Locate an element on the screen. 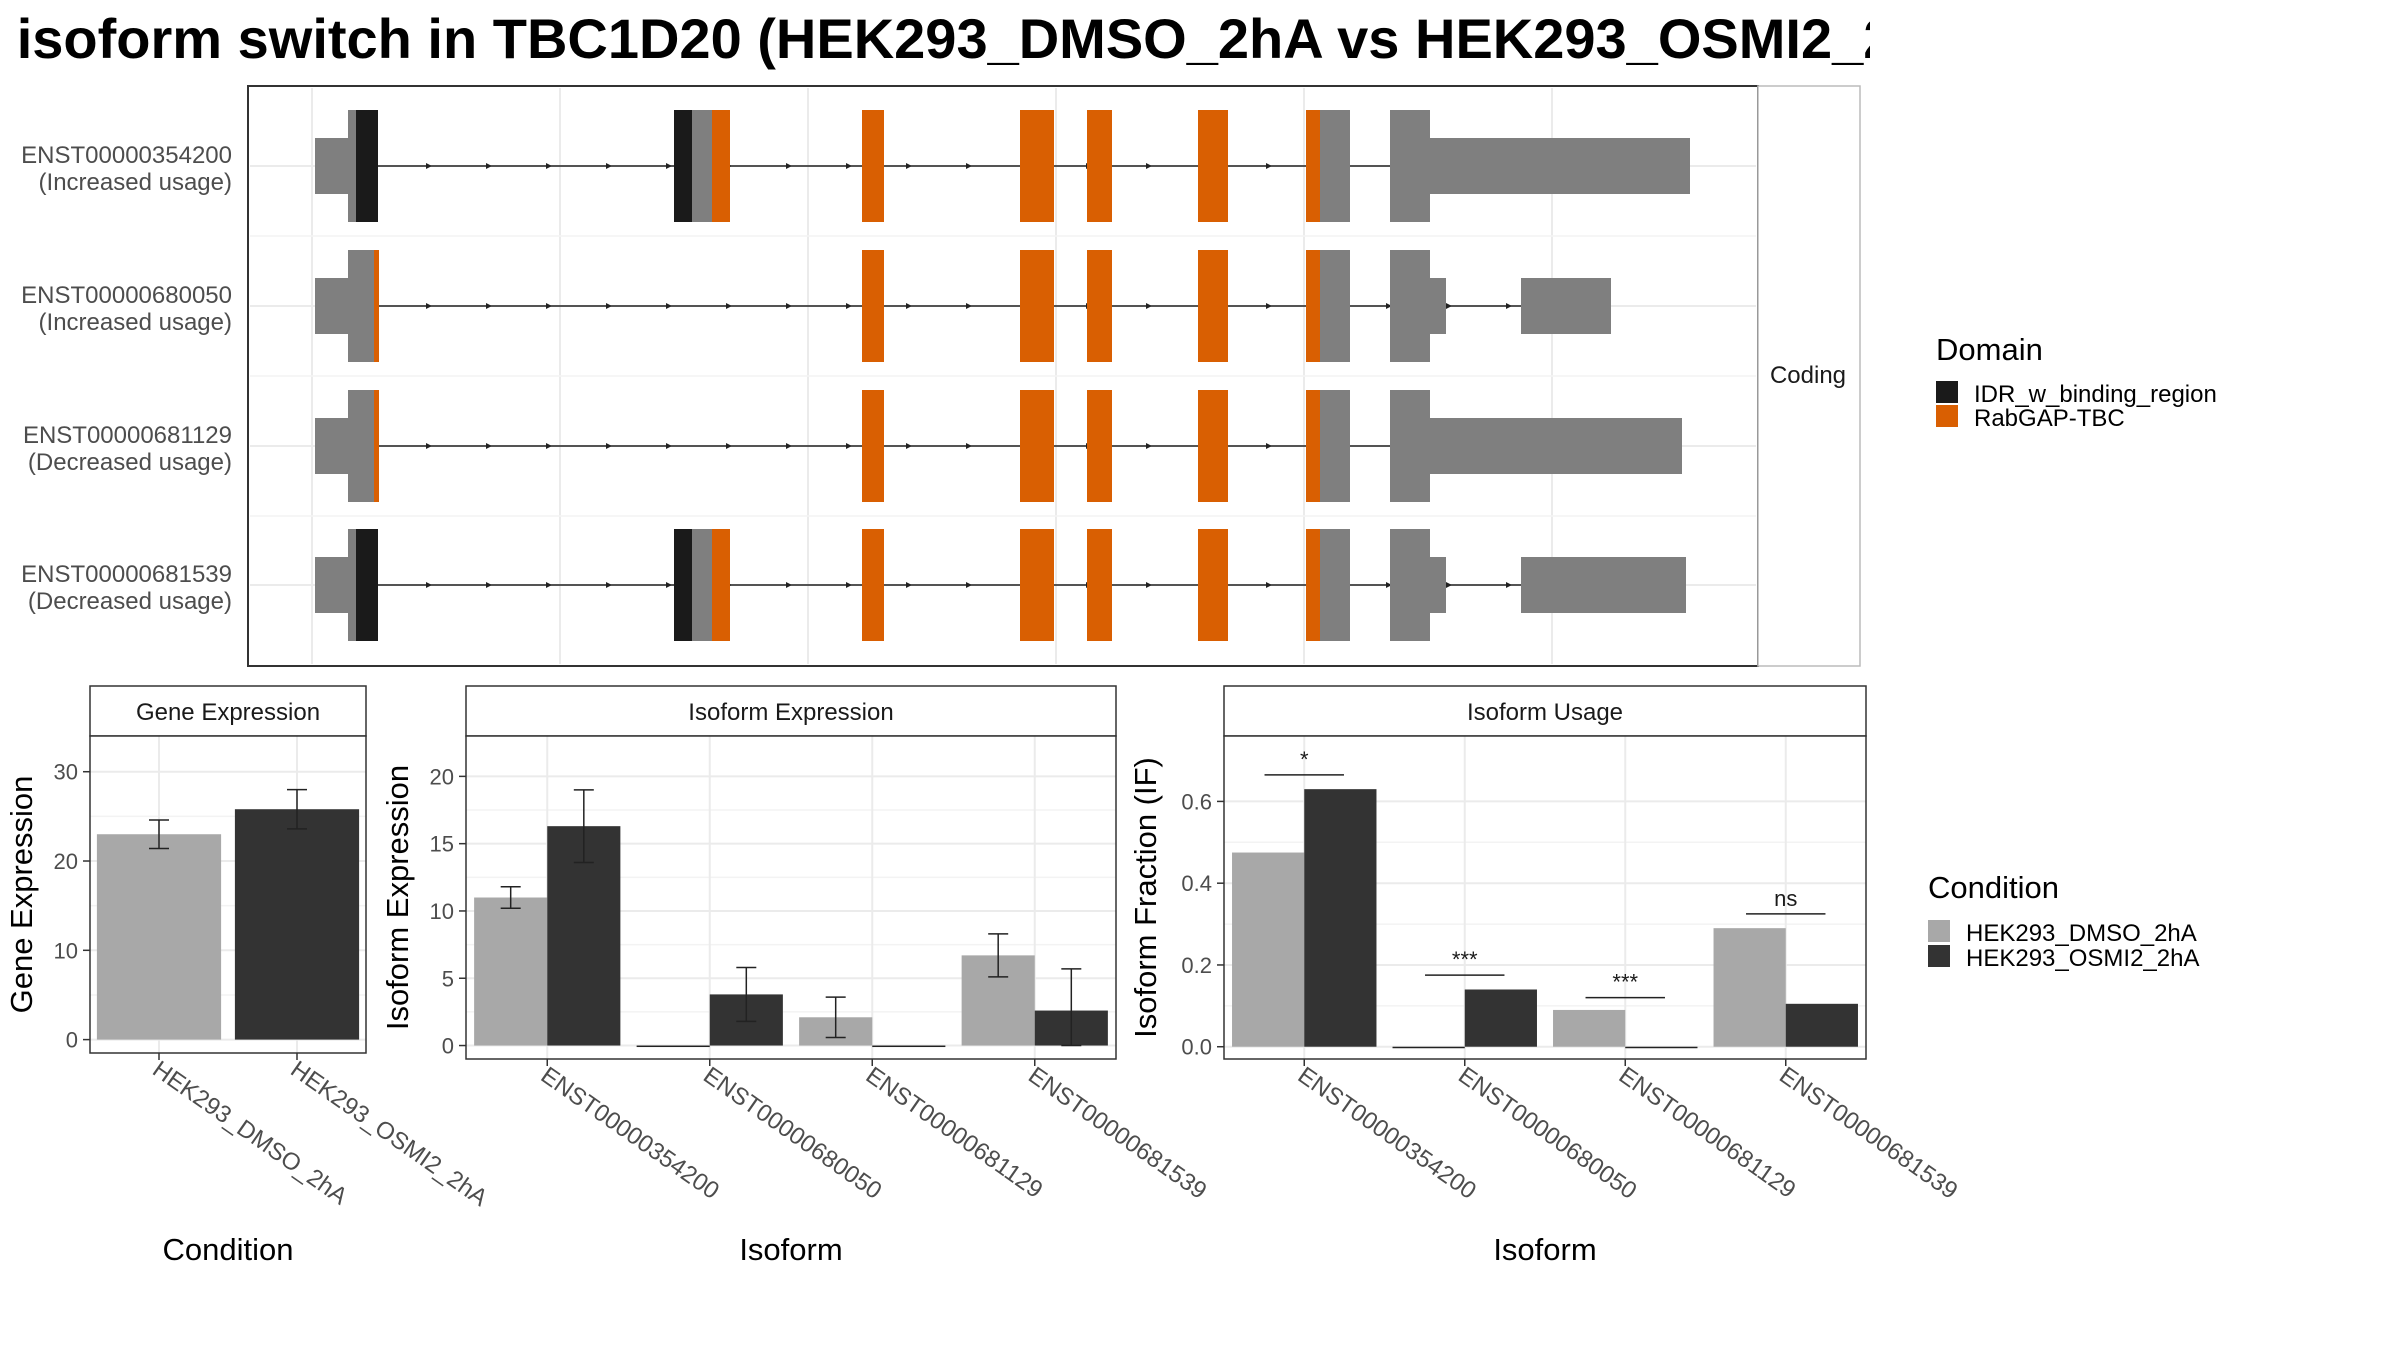 This screenshot has height=1350, width=2400. plot-frame is located at coordinates (228, 894).